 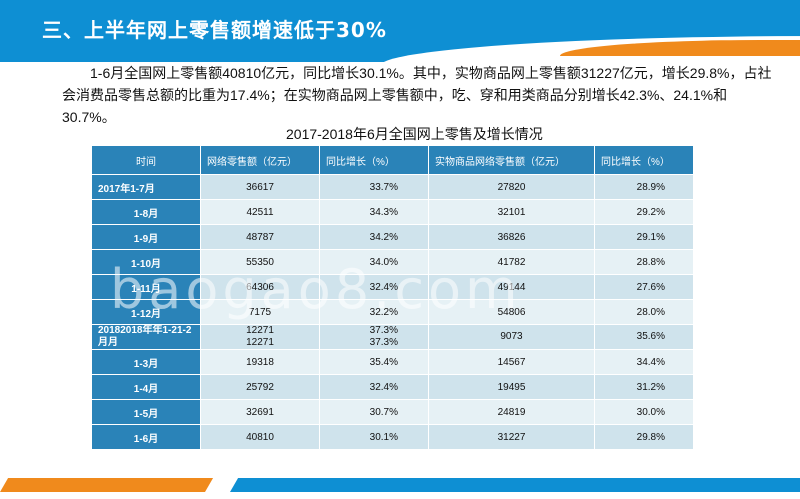 What do you see at coordinates (146, 437) in the screenshot?
I see `cell-period: 1-6月` at bounding box center [146, 437].